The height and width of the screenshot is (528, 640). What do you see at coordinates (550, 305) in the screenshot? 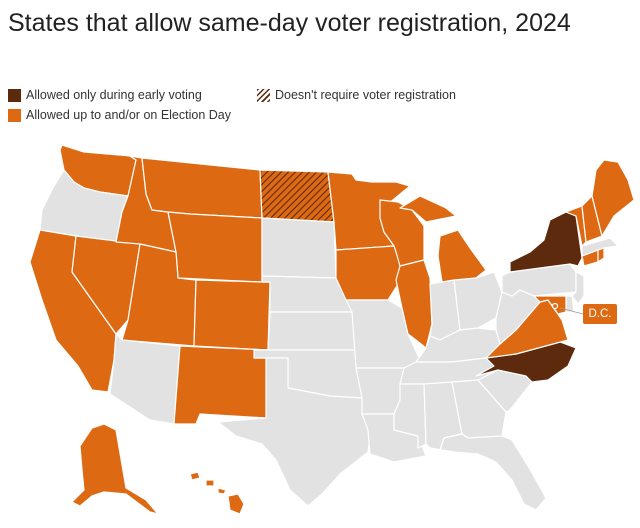
I see `state-maryland` at bounding box center [550, 305].